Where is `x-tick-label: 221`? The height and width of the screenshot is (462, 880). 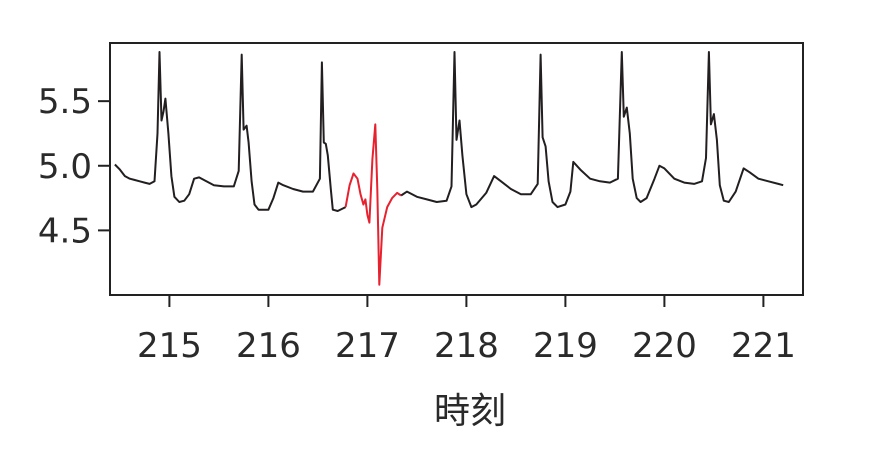 x-tick-label: 221 is located at coordinates (763, 346).